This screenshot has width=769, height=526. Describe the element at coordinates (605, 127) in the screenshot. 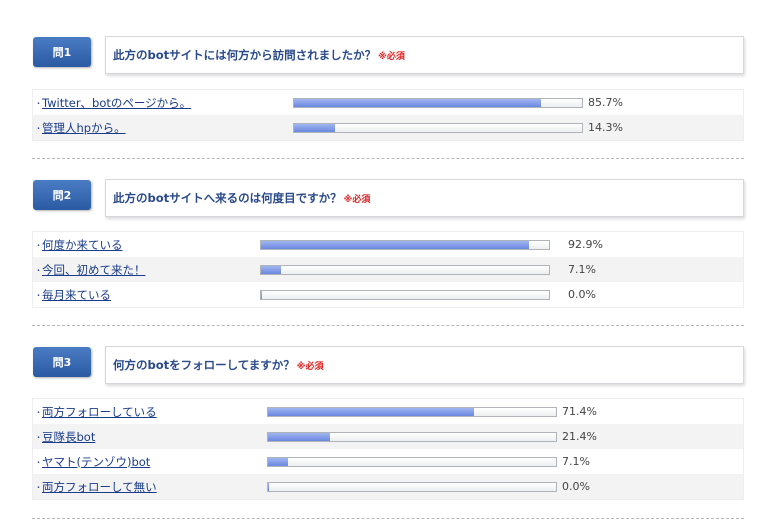

I see `result-percent: 14.3%` at that location.